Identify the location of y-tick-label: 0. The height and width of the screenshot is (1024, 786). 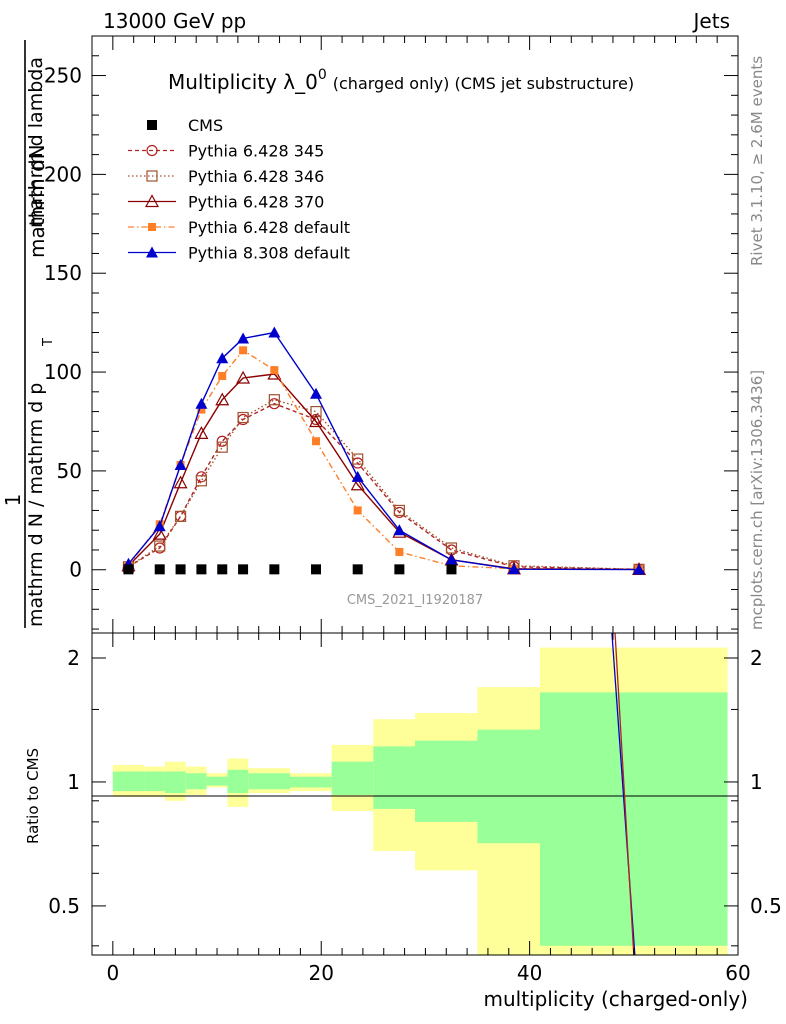
(75, 570).